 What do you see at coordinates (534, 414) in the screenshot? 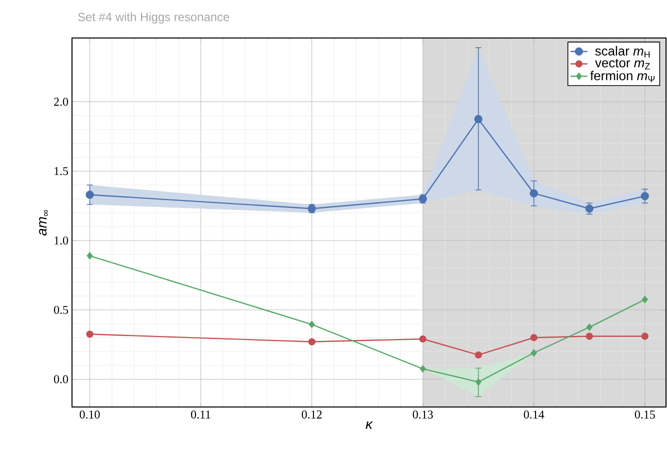
I see `x-tick-label: 0.14` at bounding box center [534, 414].